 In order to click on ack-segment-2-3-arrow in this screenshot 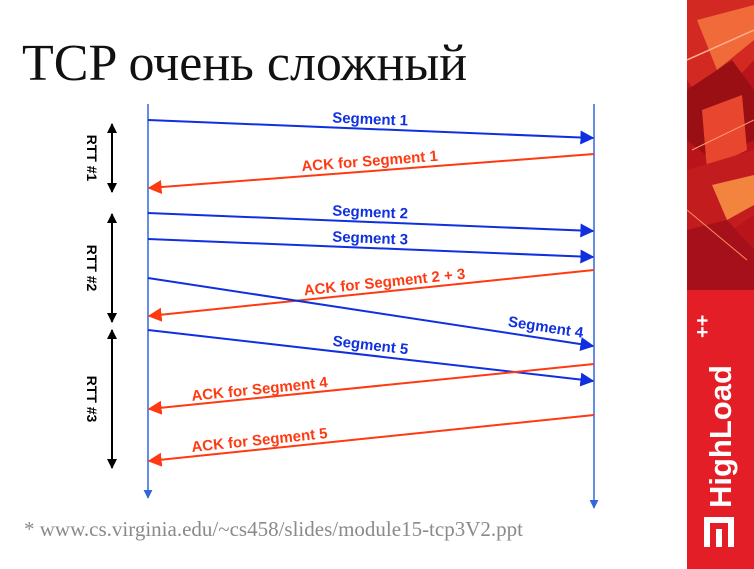, I will do `click(371, 295)`.